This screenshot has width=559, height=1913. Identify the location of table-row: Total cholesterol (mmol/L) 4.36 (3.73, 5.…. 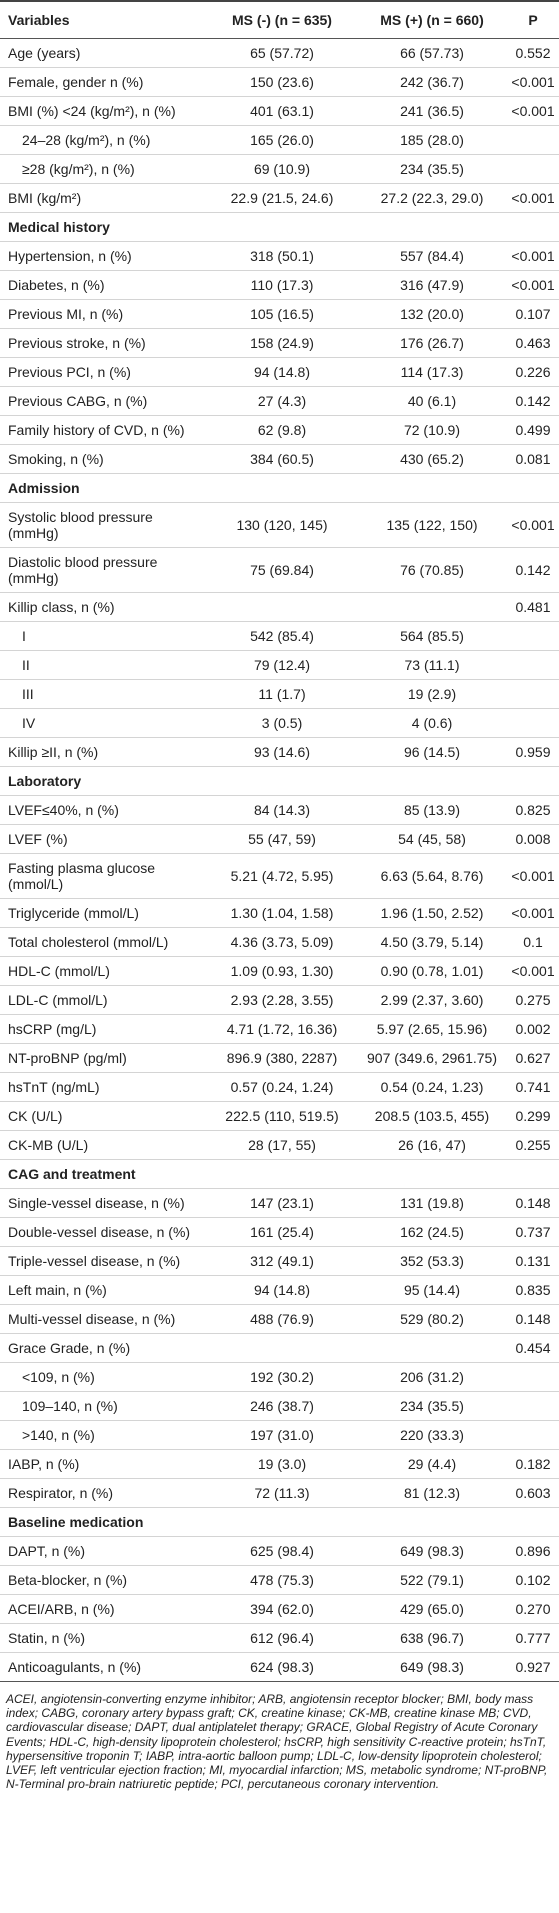
(279, 942).